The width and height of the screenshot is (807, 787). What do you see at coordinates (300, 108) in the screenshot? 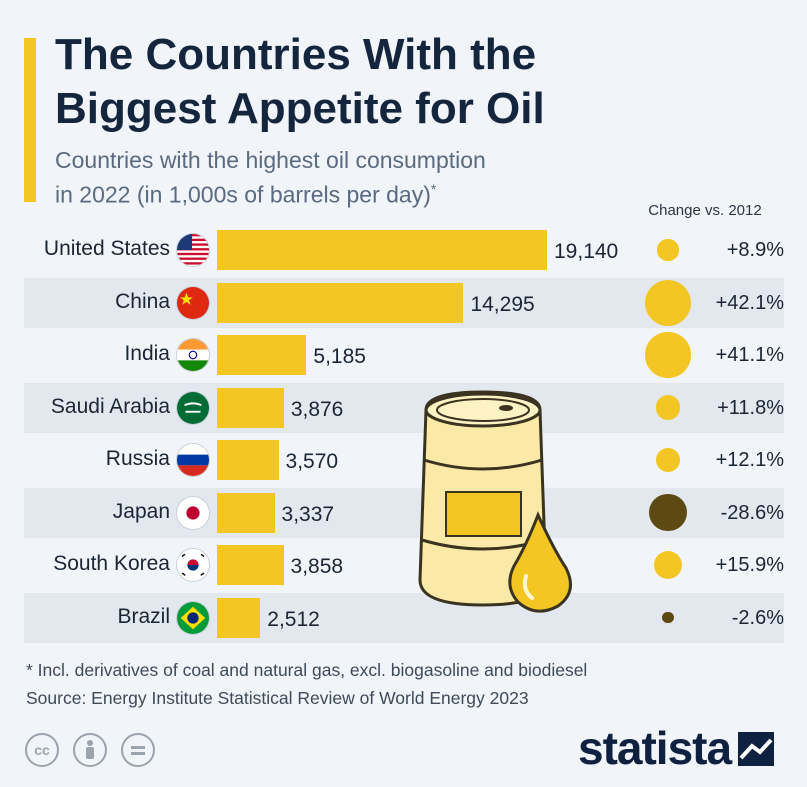
I see `title-line-2: Biggest Appetite for Oil` at bounding box center [300, 108].